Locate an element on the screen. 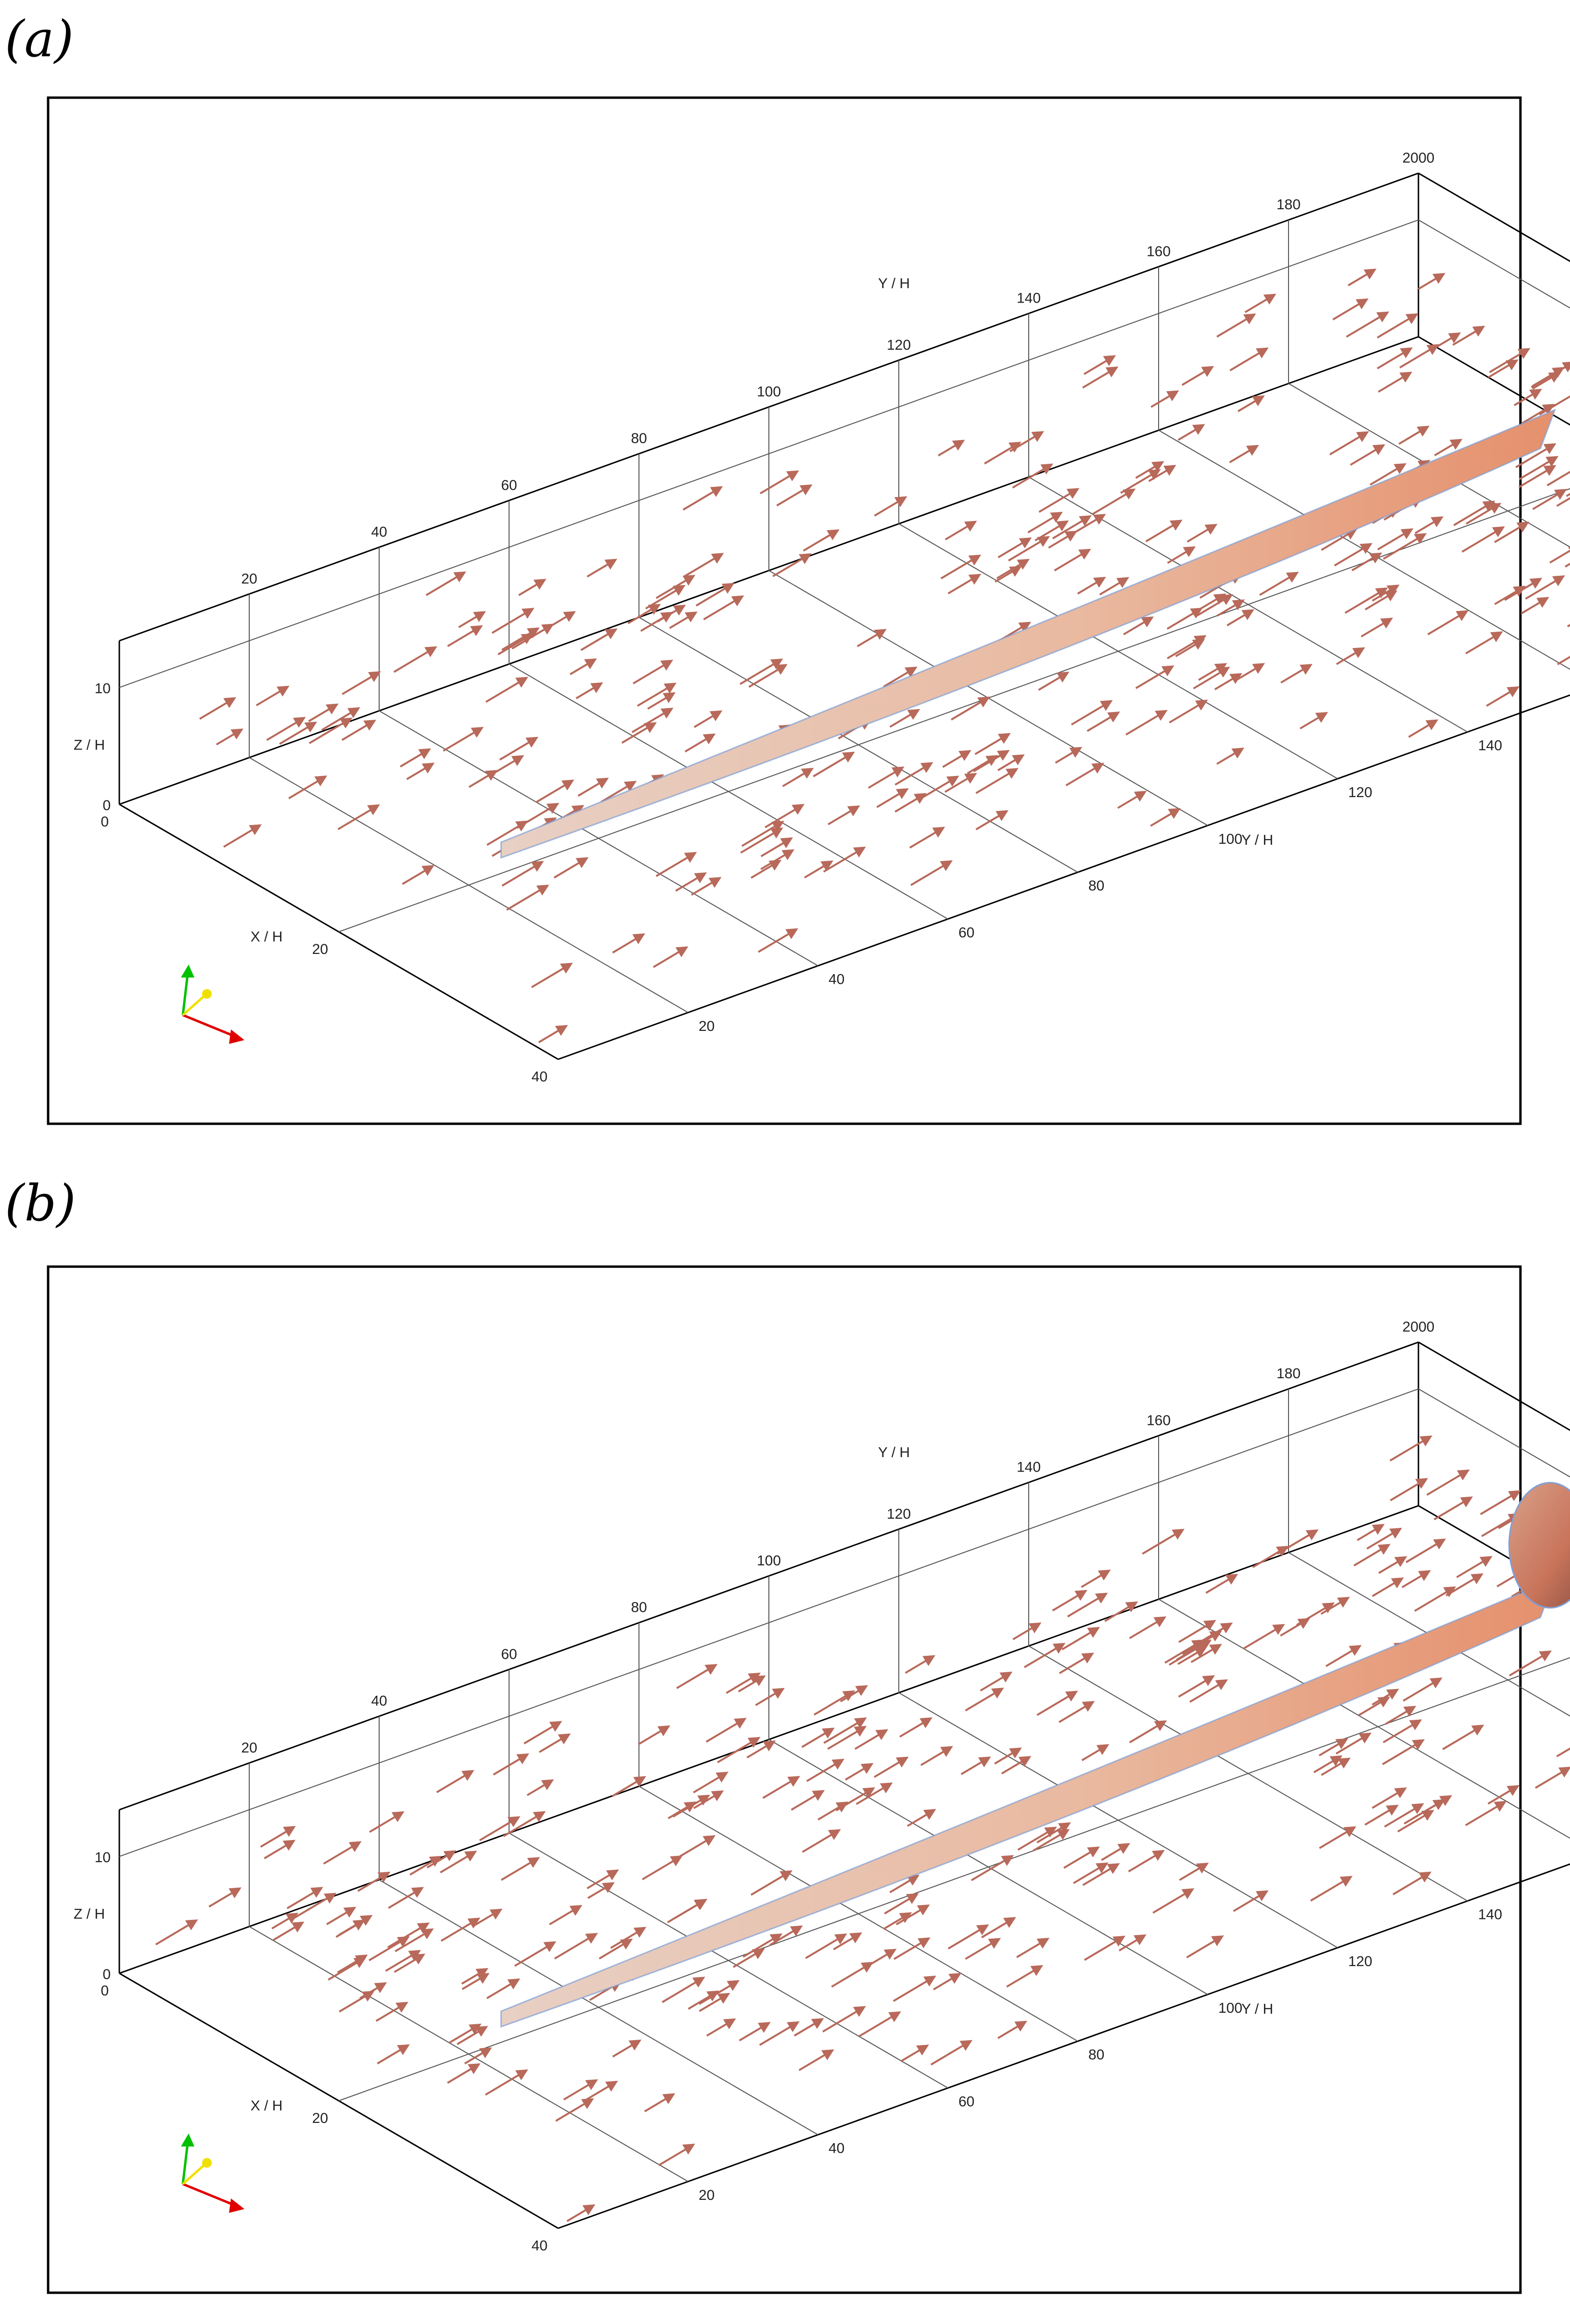 The height and width of the screenshot is (2324, 1570). left-y-tick: 80 is located at coordinates (639, 439).